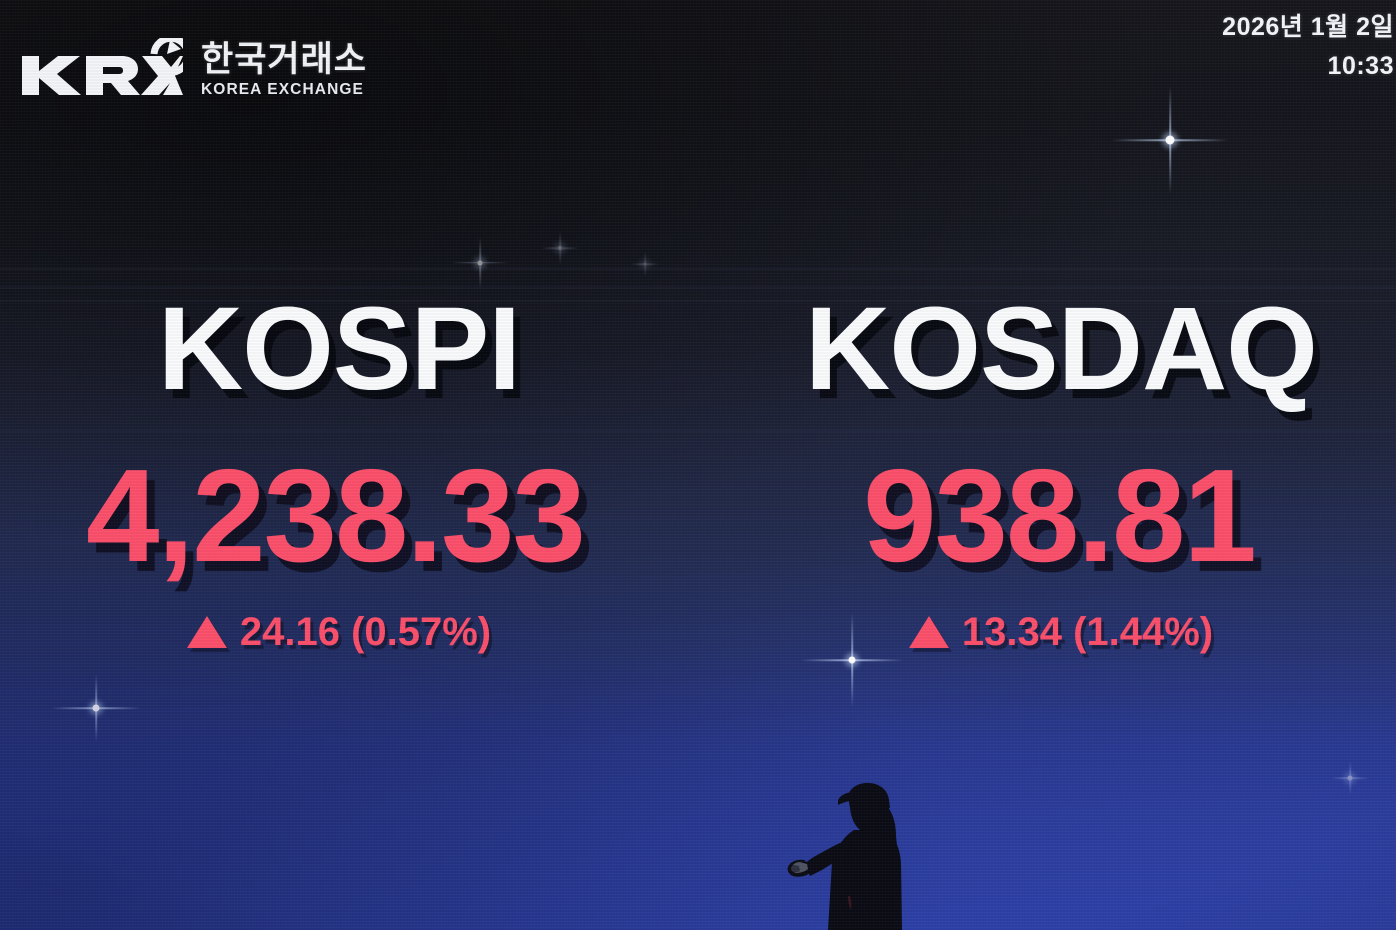 The height and width of the screenshot is (930, 1396). I want to click on time-text: 10:33, so click(1360, 65).